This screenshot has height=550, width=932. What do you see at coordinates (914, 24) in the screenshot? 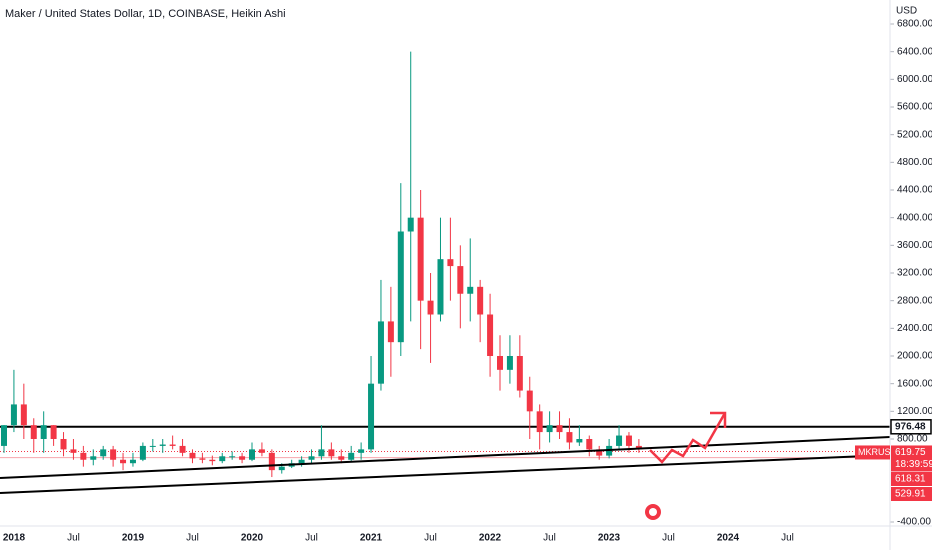
I see `y-tick-label: 6800.00` at bounding box center [914, 24].